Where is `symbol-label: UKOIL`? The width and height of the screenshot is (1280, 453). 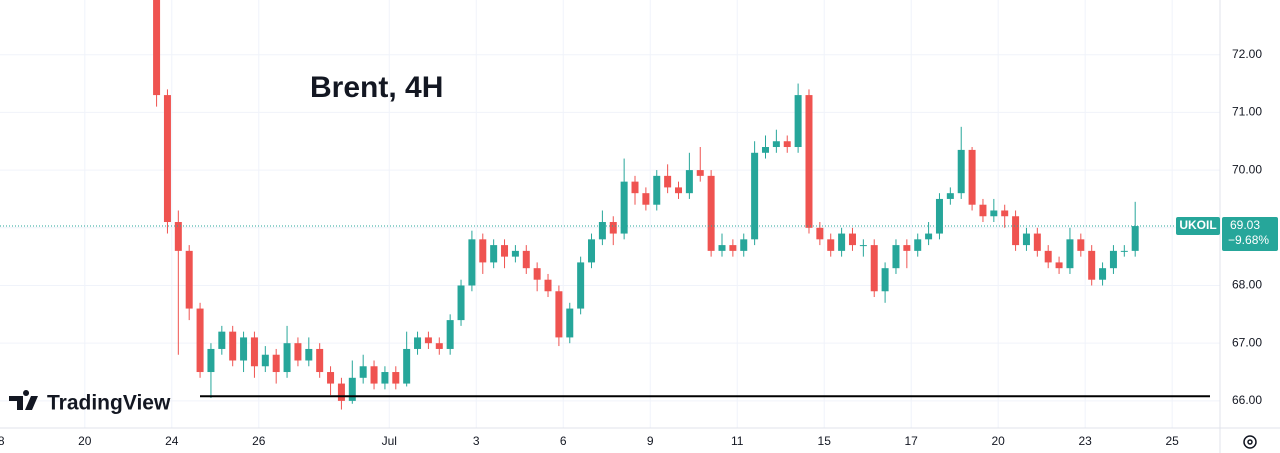
symbol-label: UKOIL is located at coordinates (1197, 225).